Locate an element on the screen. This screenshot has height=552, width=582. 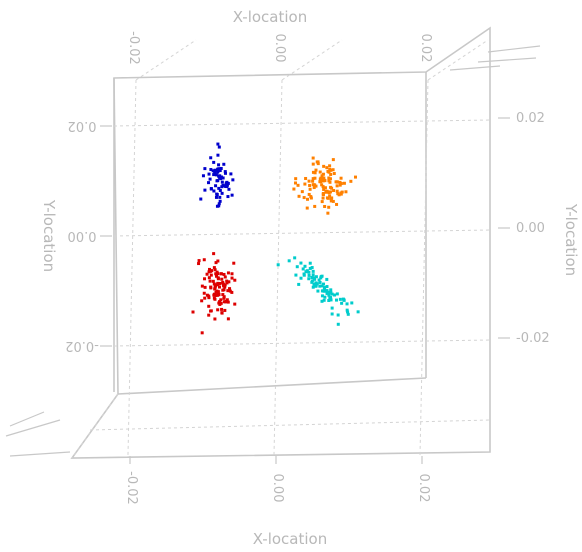
y-tick-right-0: -0.02 is located at coordinates (533, 338).